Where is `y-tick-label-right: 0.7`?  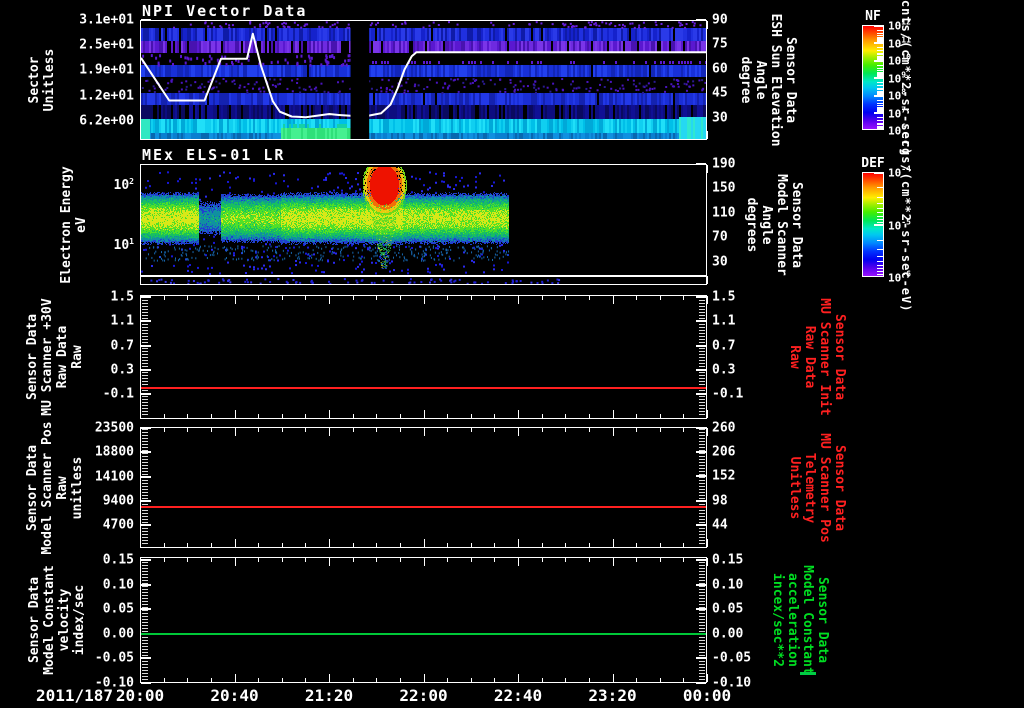 y-tick-label-right: 0.7 is located at coordinates (724, 345).